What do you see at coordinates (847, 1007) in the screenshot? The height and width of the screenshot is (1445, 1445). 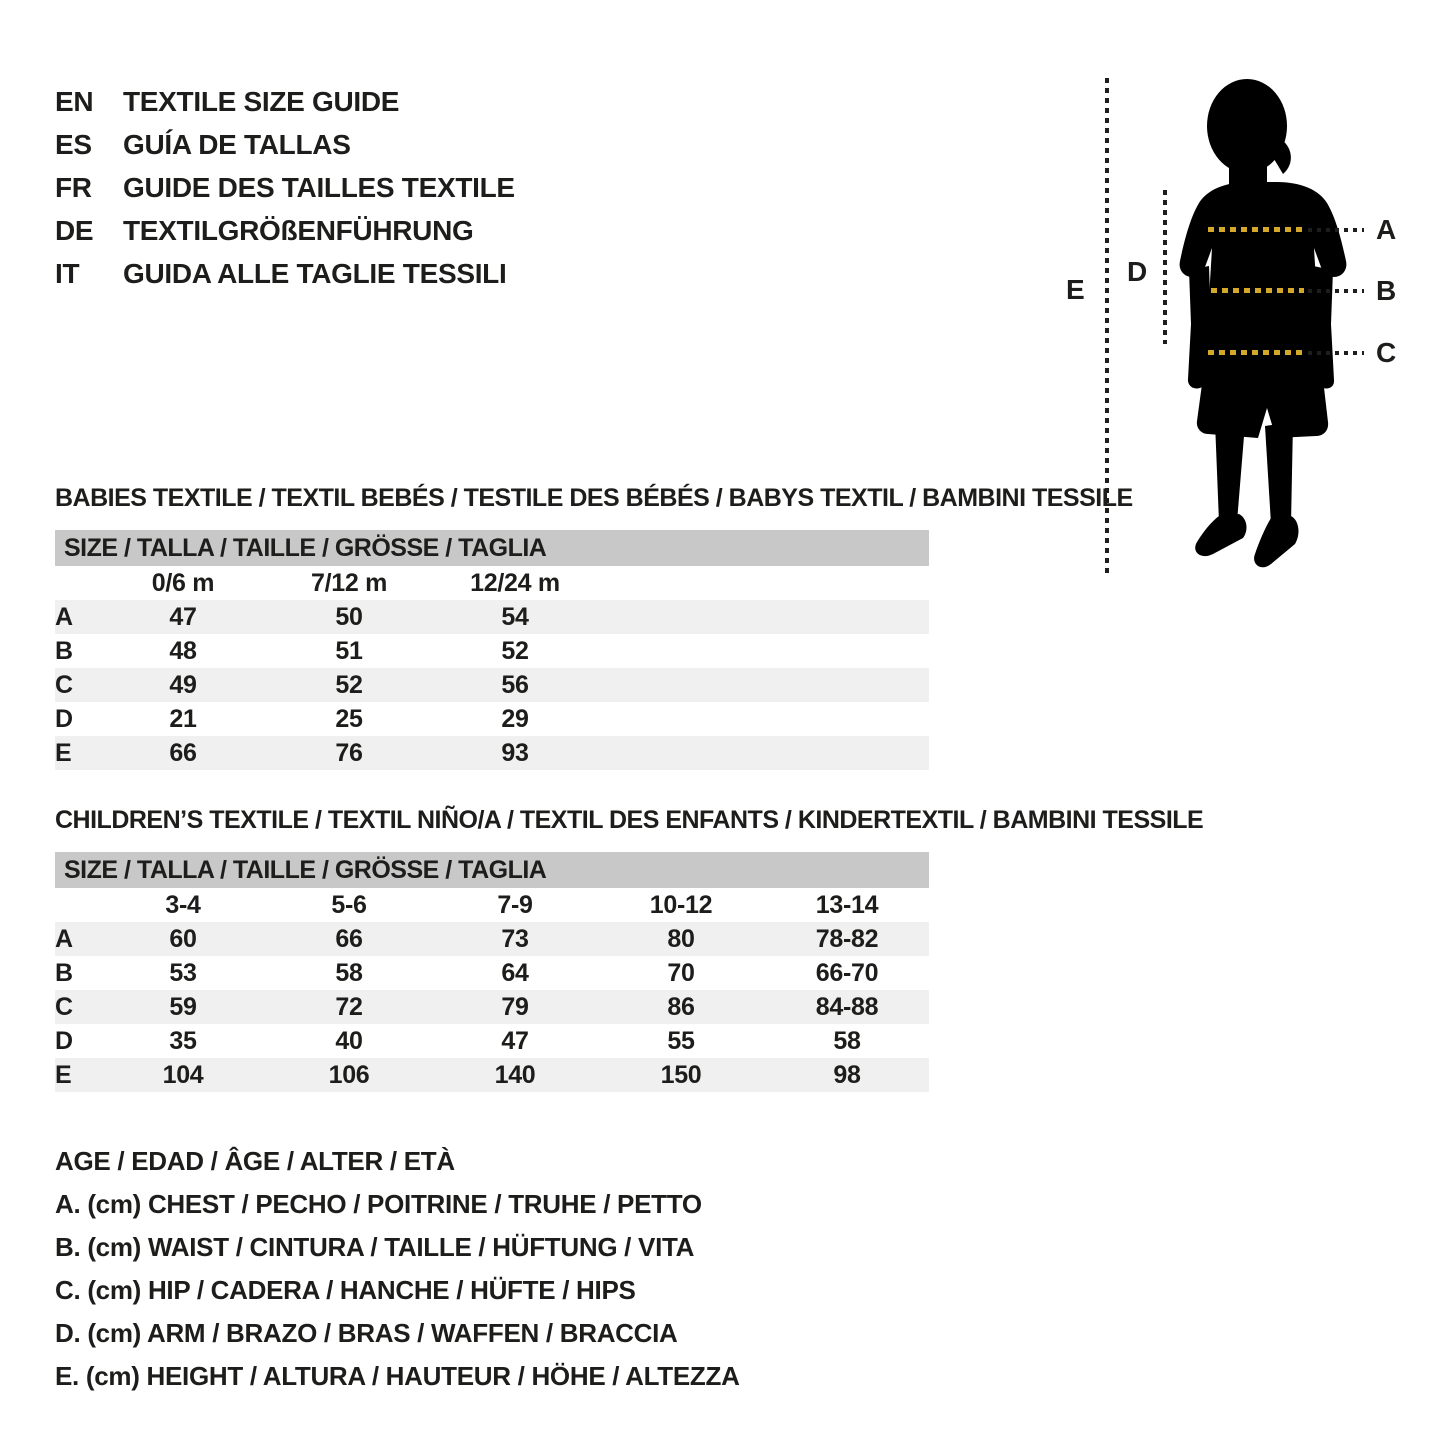 I see `value-cell: 84-88` at bounding box center [847, 1007].